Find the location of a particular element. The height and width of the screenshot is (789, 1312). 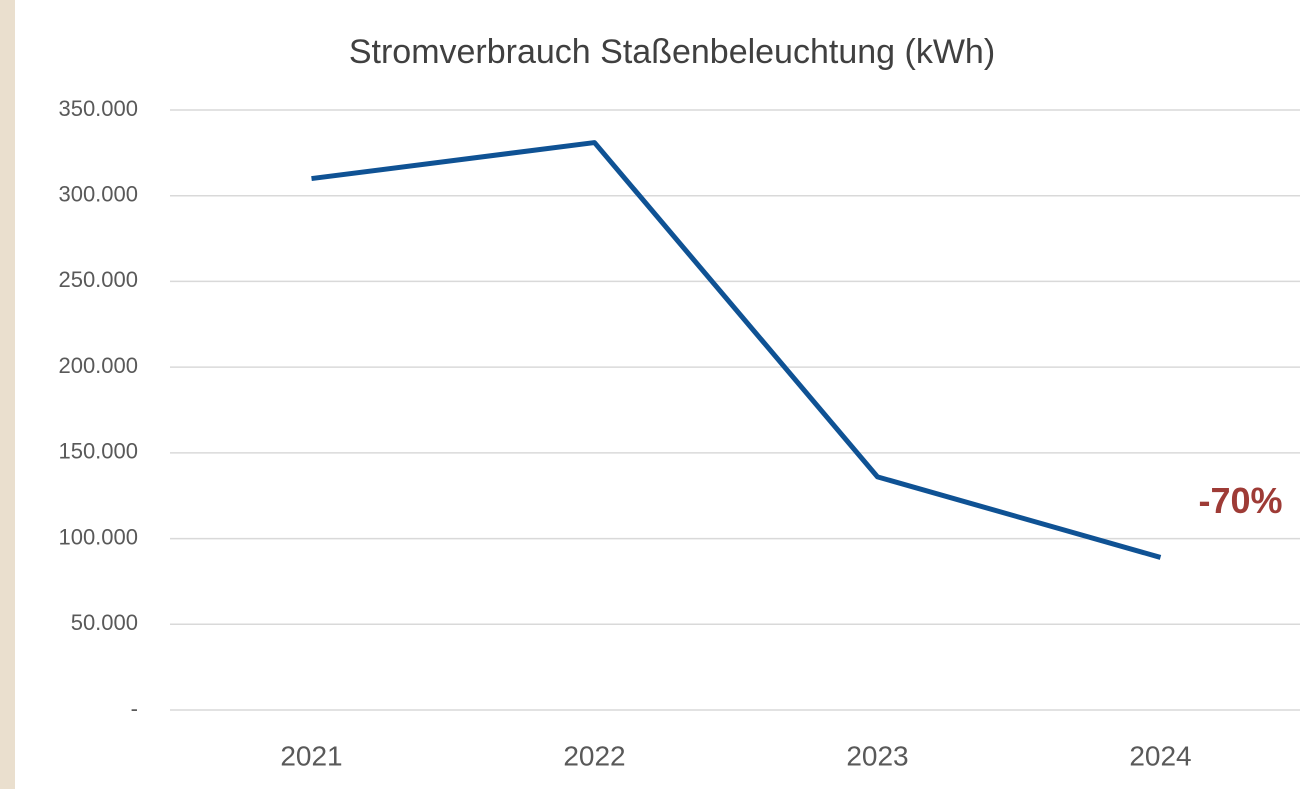

x-tick-label: 2023 is located at coordinates (877, 755).